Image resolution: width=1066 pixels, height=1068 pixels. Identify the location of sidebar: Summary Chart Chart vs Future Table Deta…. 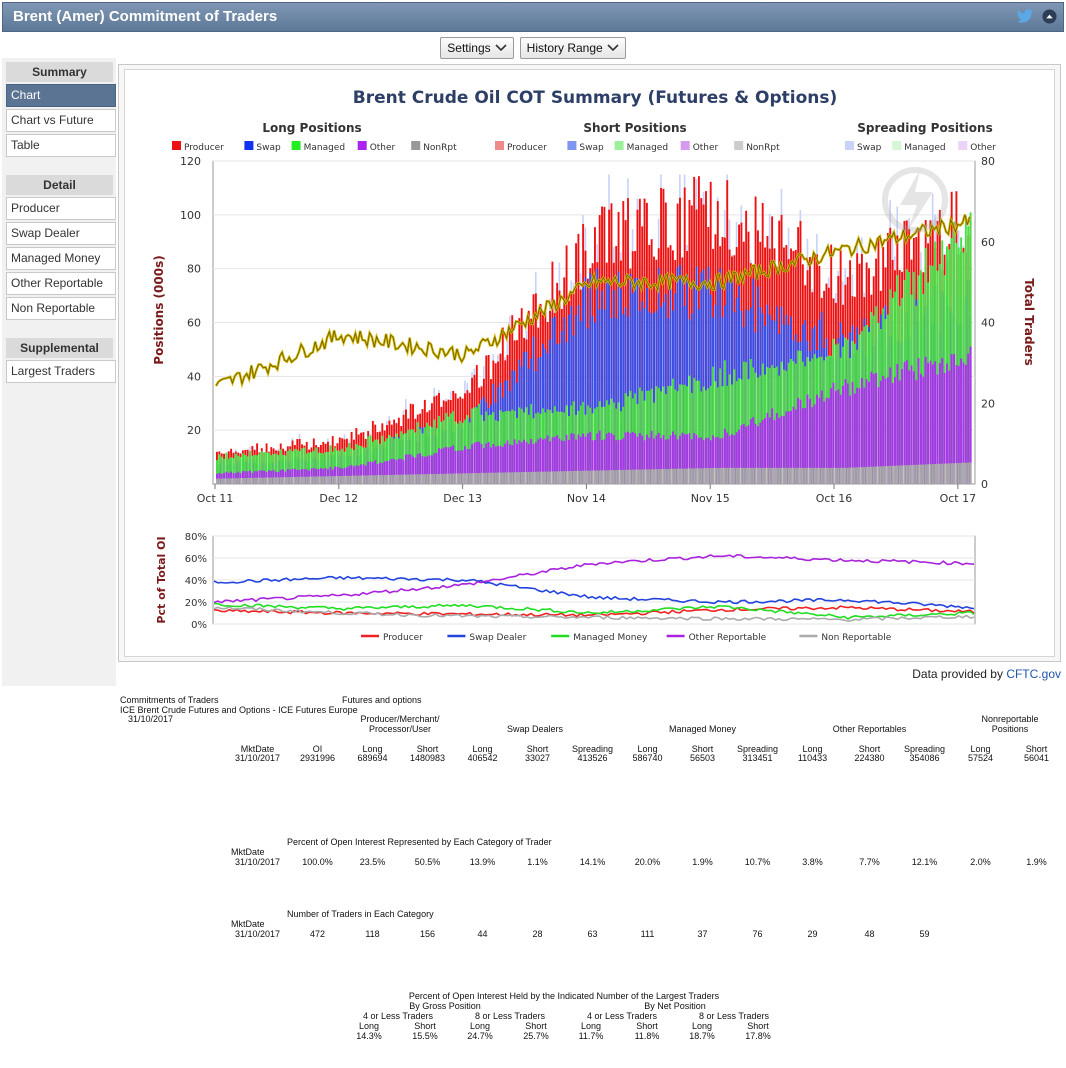
(59, 372).